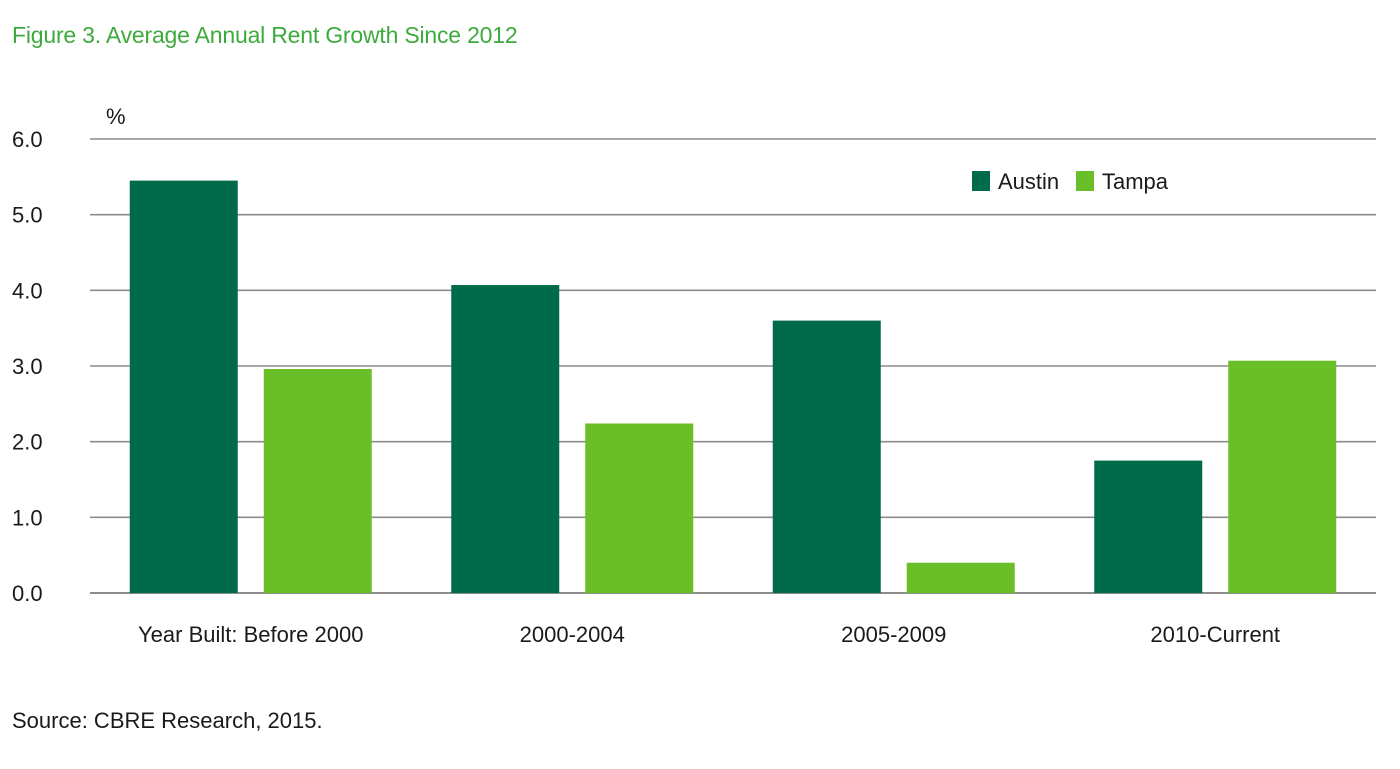  I want to click on x-tick-label: 2000-2004, so click(572, 634).